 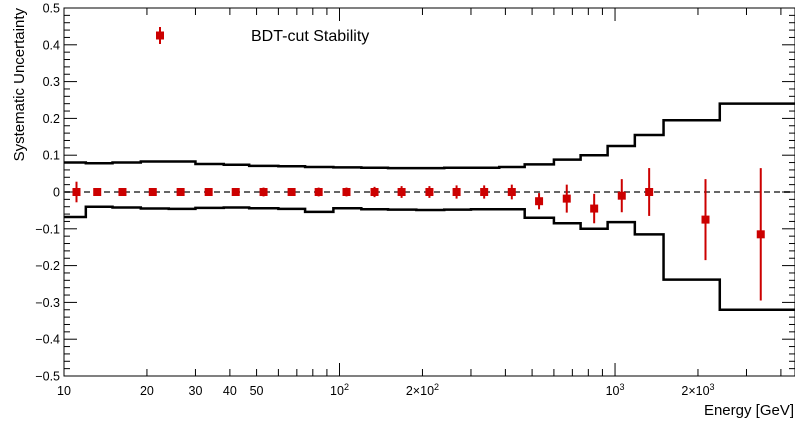 What do you see at coordinates (339, 390) in the screenshot?
I see `x-tick-label: 10²` at bounding box center [339, 390].